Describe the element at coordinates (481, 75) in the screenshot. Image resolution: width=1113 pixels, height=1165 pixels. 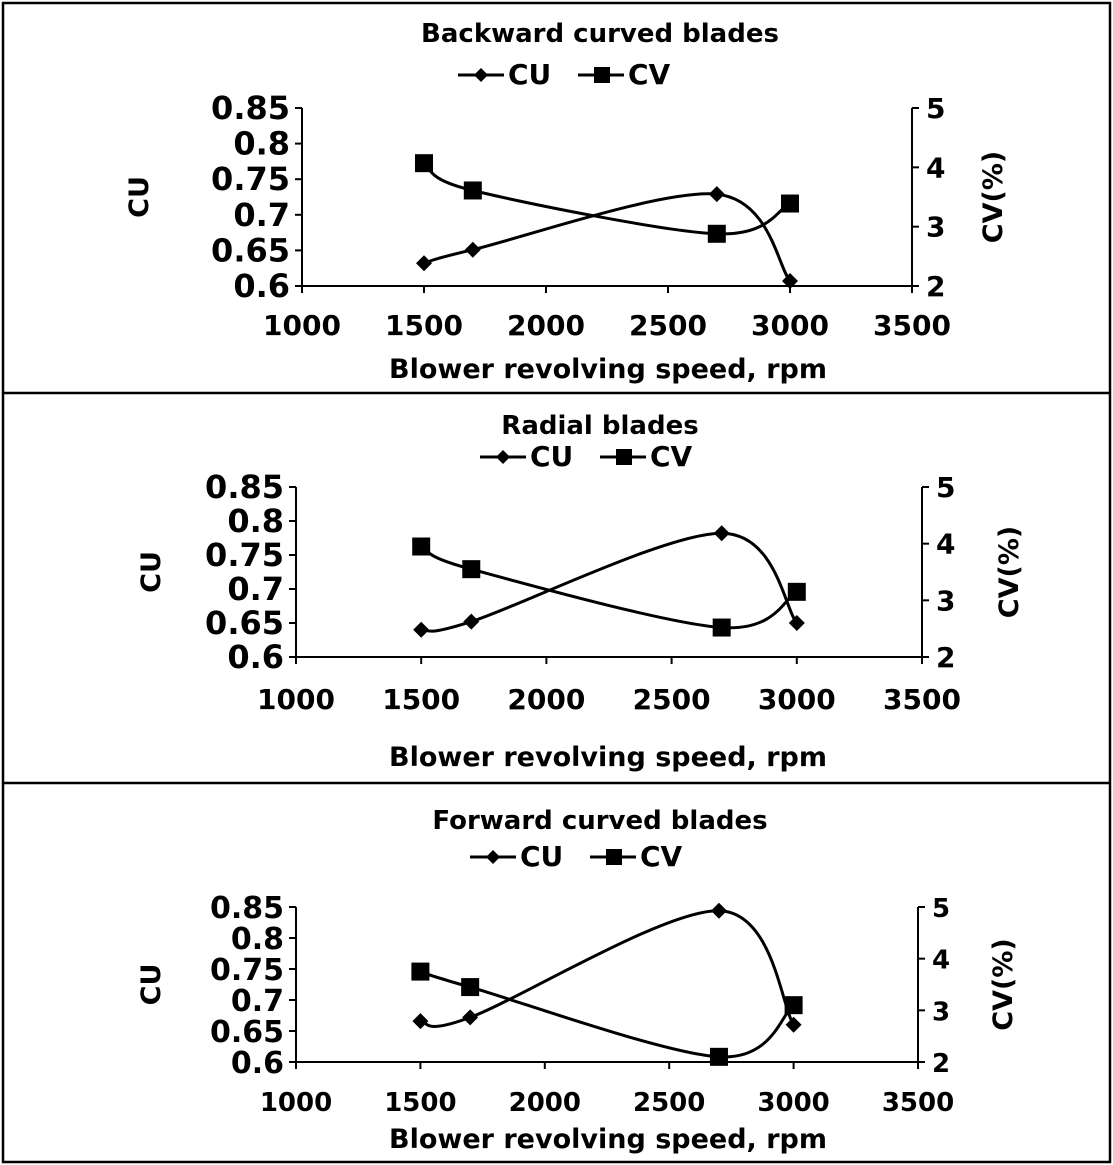
I see `legend-cu-marker` at that location.